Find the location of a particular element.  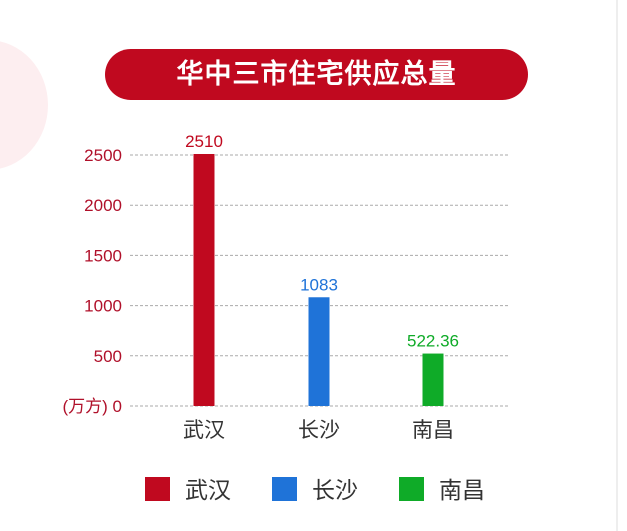

y-tick-label: 2500 is located at coordinates (103, 155).